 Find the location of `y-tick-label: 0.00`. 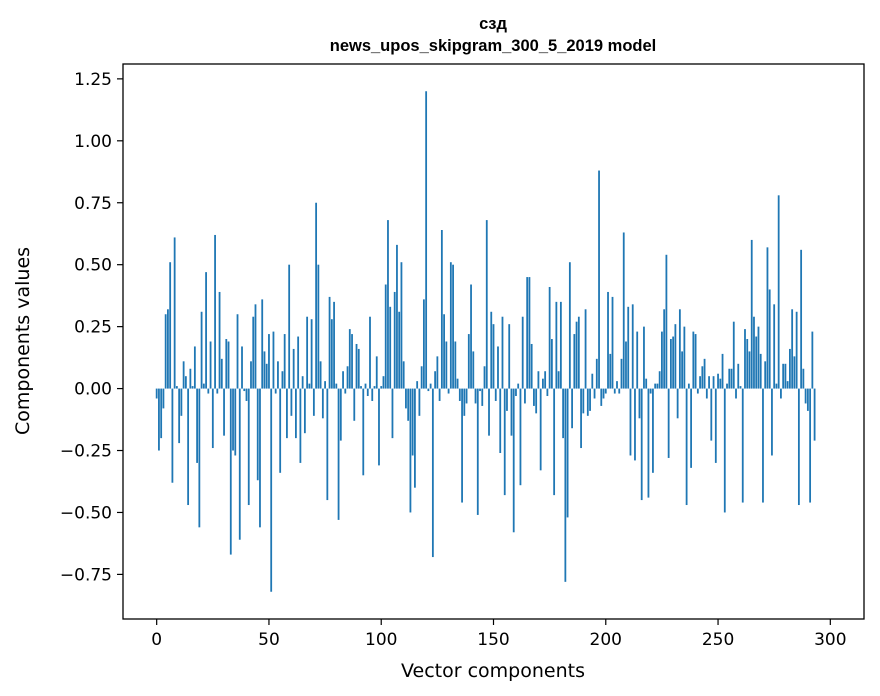

y-tick-label: 0.00 is located at coordinates (93, 390).